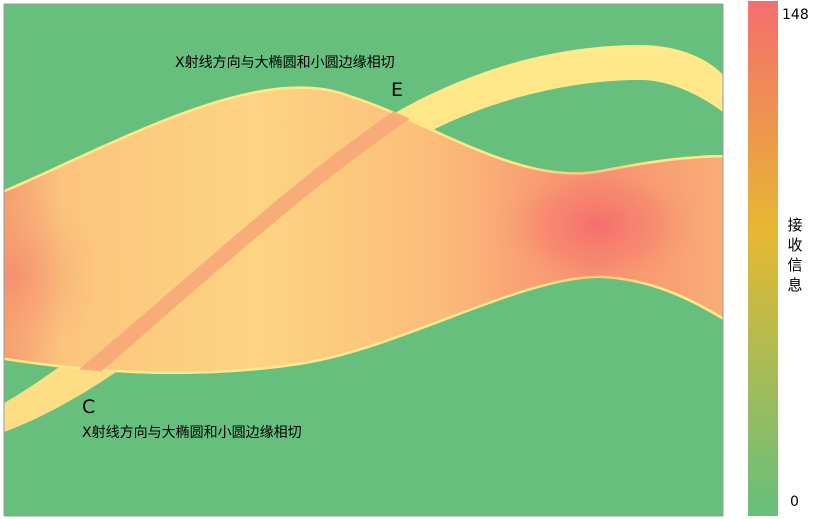 This screenshot has width=813, height=519. I want to click on colorbar, so click(763, 258).